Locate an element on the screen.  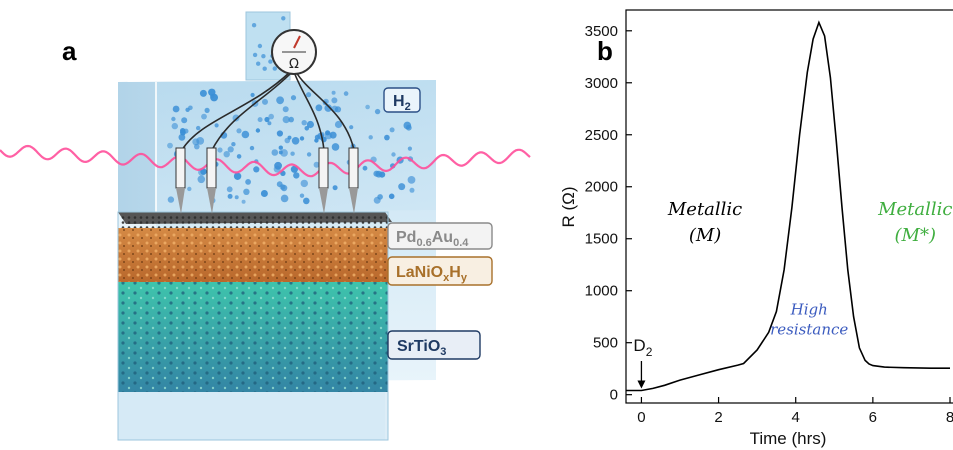
sample-stack is located at coordinates (254, 326).